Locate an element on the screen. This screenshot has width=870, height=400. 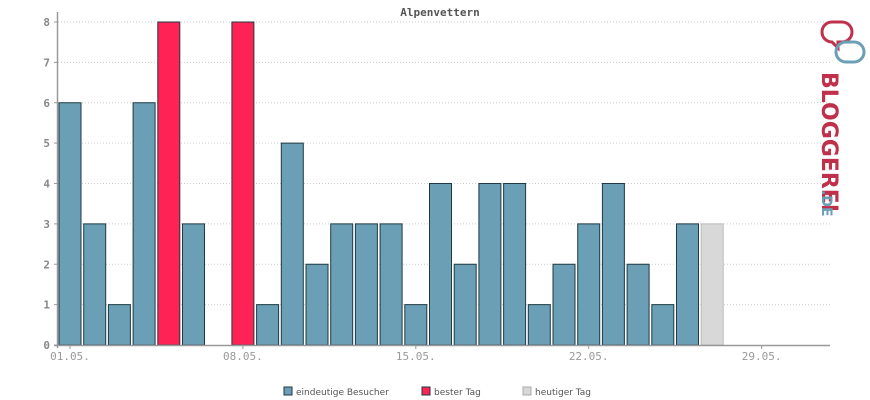
x-tick-label: 01.05. is located at coordinates (70, 356).